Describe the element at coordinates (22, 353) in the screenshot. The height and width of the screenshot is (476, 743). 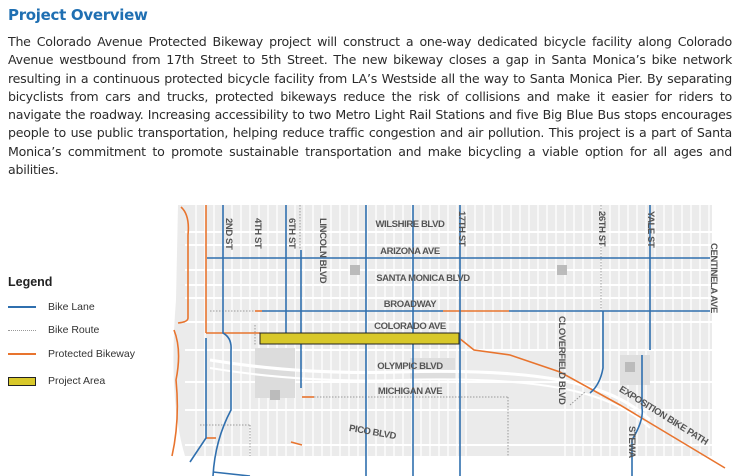
I see `protected-bikeway-swatch-icon` at that location.